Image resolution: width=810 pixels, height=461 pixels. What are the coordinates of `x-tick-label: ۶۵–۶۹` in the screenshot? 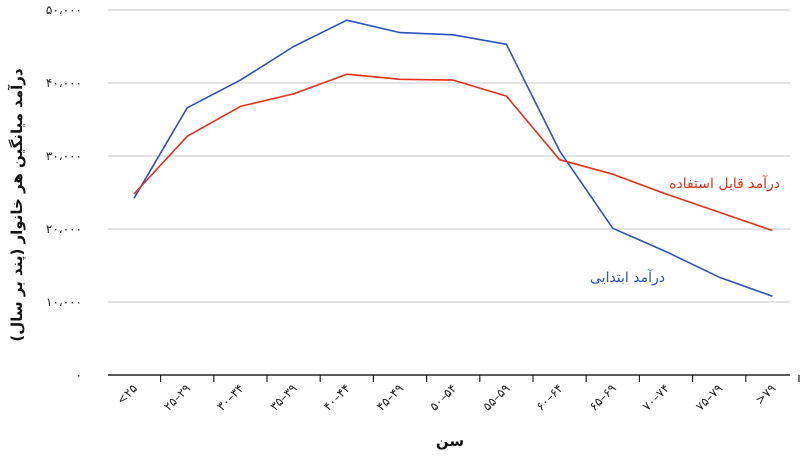 It's located at (603, 397).